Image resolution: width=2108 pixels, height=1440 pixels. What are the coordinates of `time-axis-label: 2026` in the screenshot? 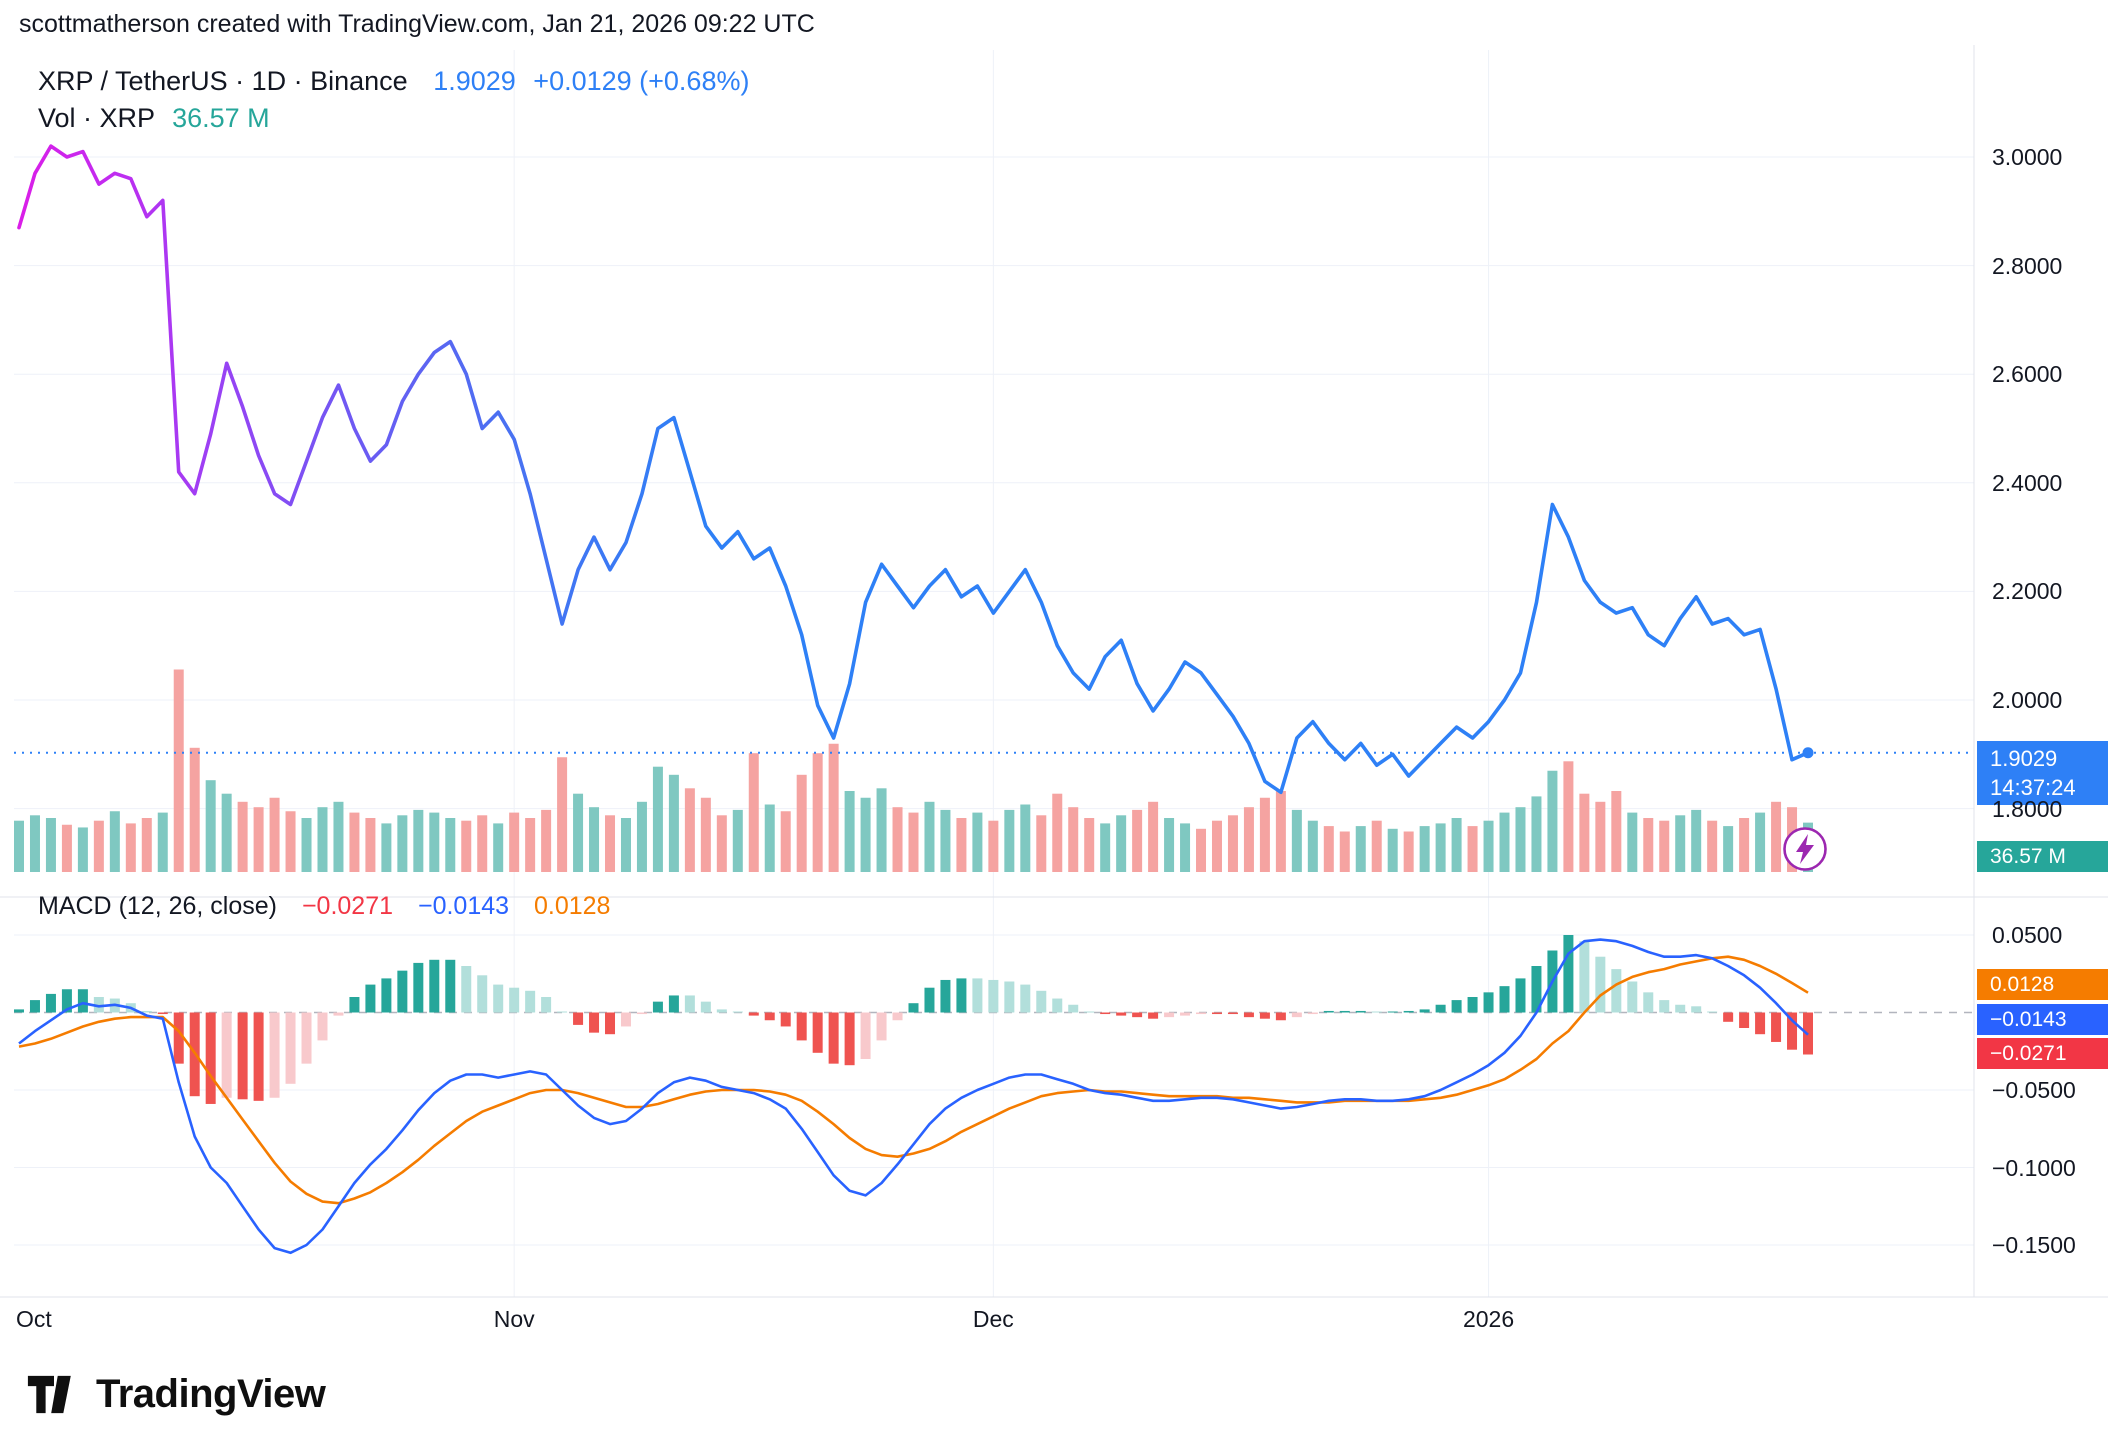 It's located at (1488, 1319).